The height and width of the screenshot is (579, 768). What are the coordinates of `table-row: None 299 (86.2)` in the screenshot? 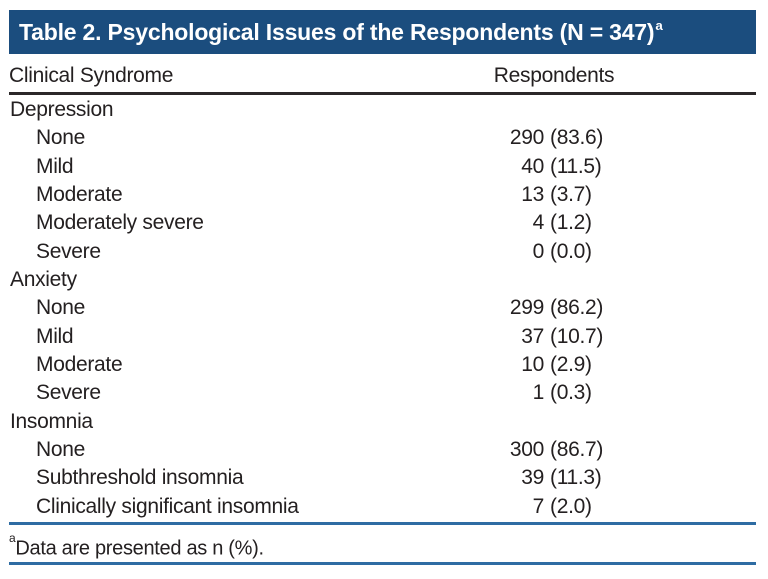 It's located at (382, 308).